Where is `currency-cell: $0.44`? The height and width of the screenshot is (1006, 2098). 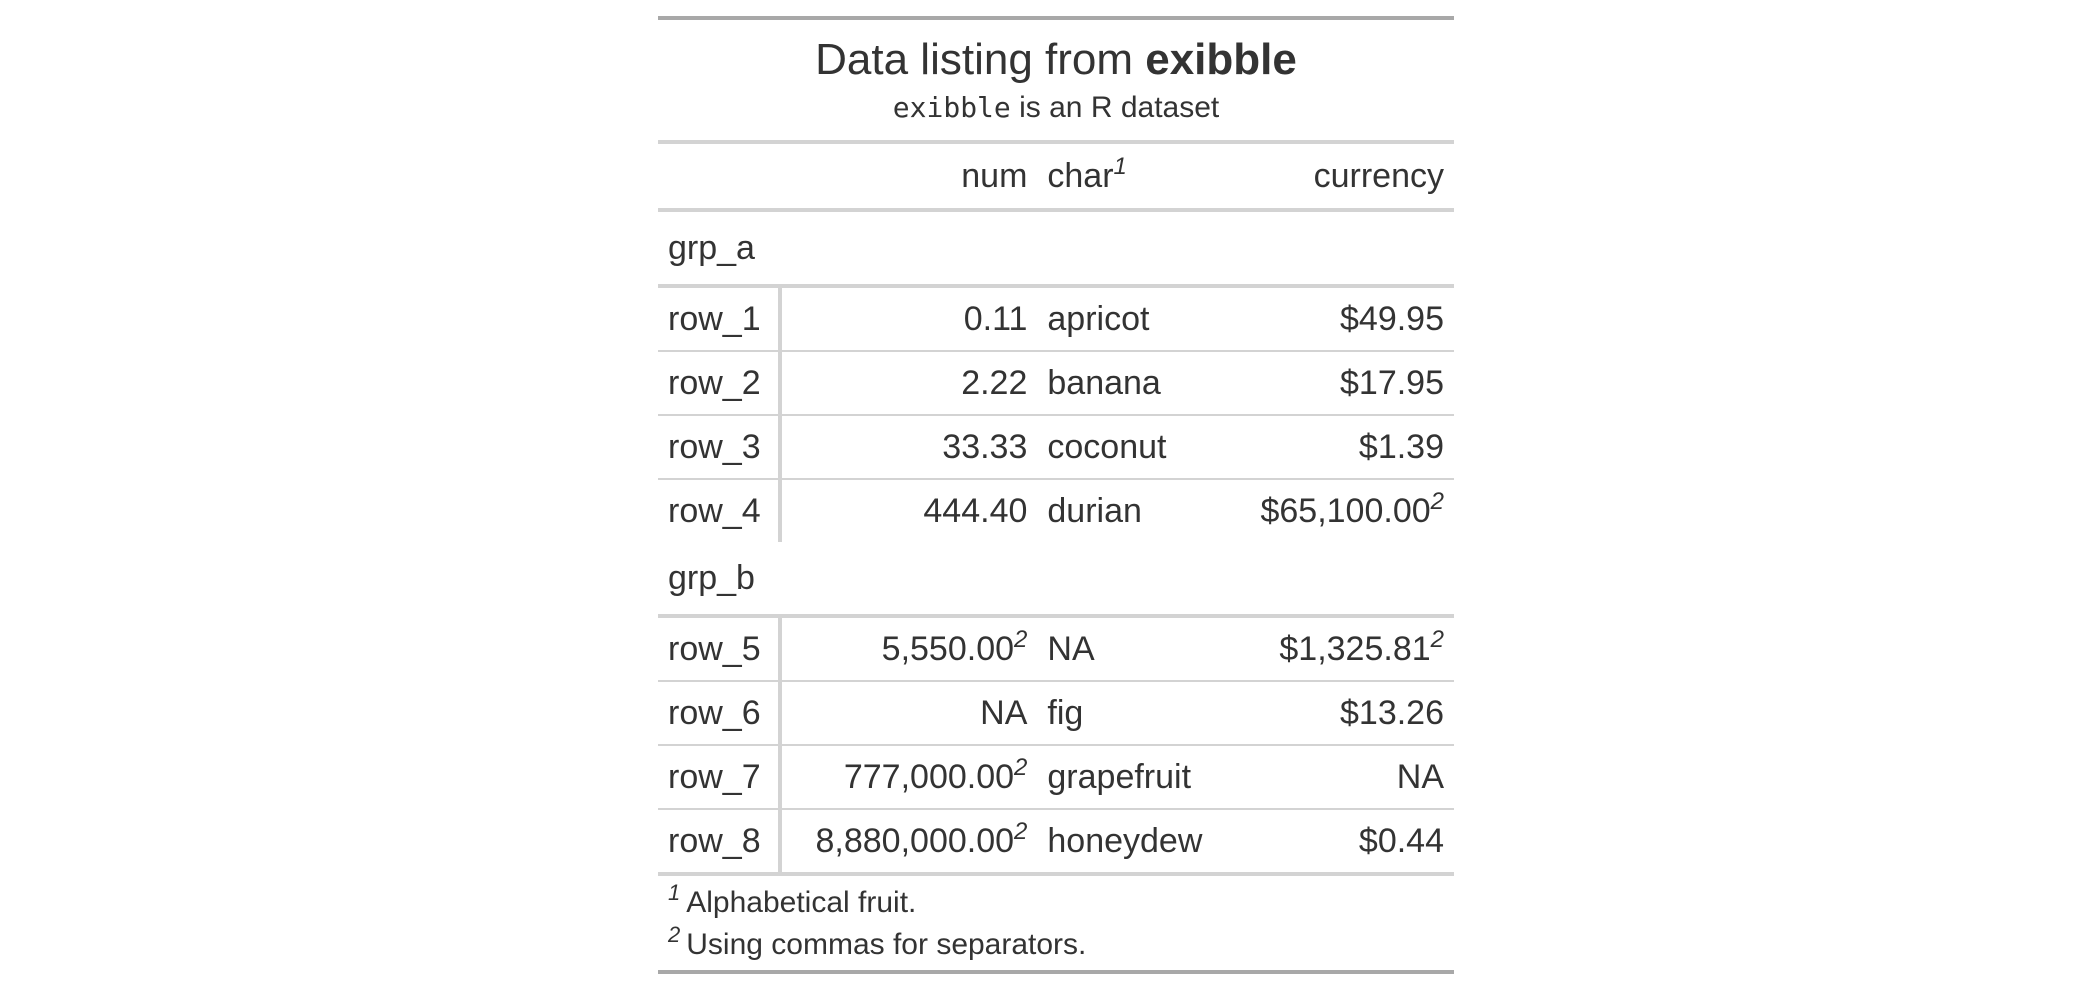 currency-cell: $0.44 is located at coordinates (1341, 841).